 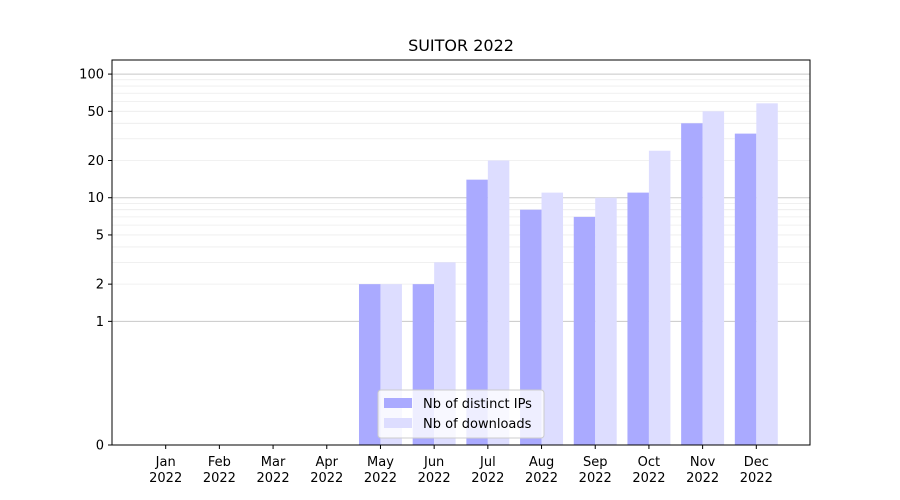 I want to click on legend: Nb of distinct IPs Nb of downloads, so click(x=461, y=414).